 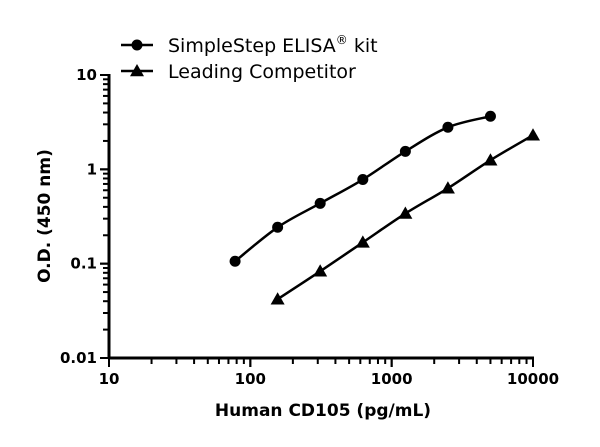 What do you see at coordinates (262, 72) in the screenshot?
I see `legend-label: Leading Competitor` at bounding box center [262, 72].